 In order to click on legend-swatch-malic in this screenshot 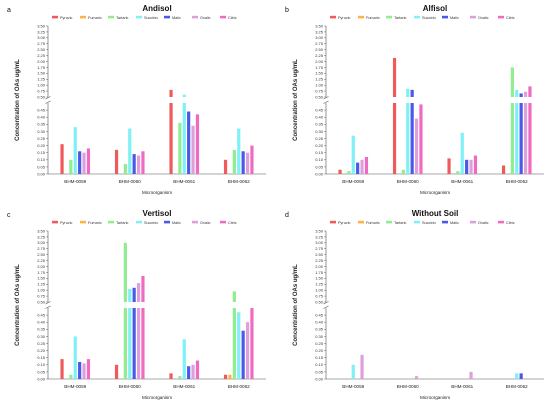, I will do `click(445, 17)`.